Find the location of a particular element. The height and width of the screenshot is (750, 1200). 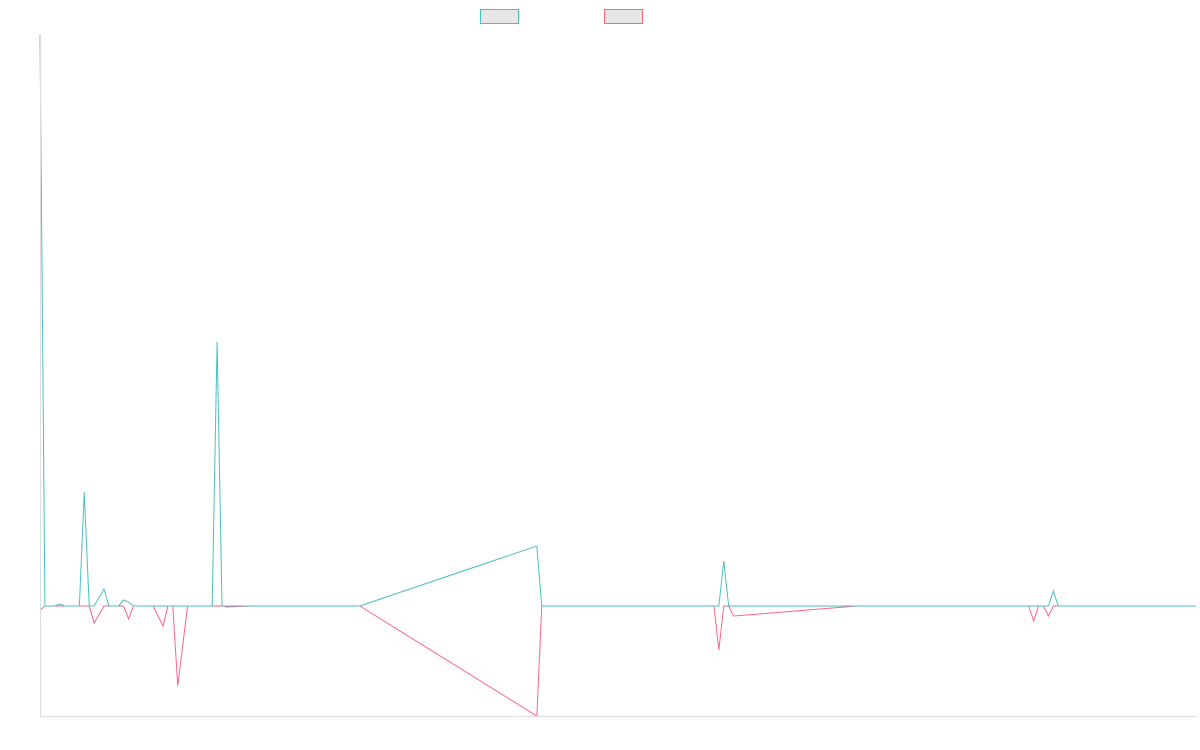

legend is located at coordinates (600, 18).